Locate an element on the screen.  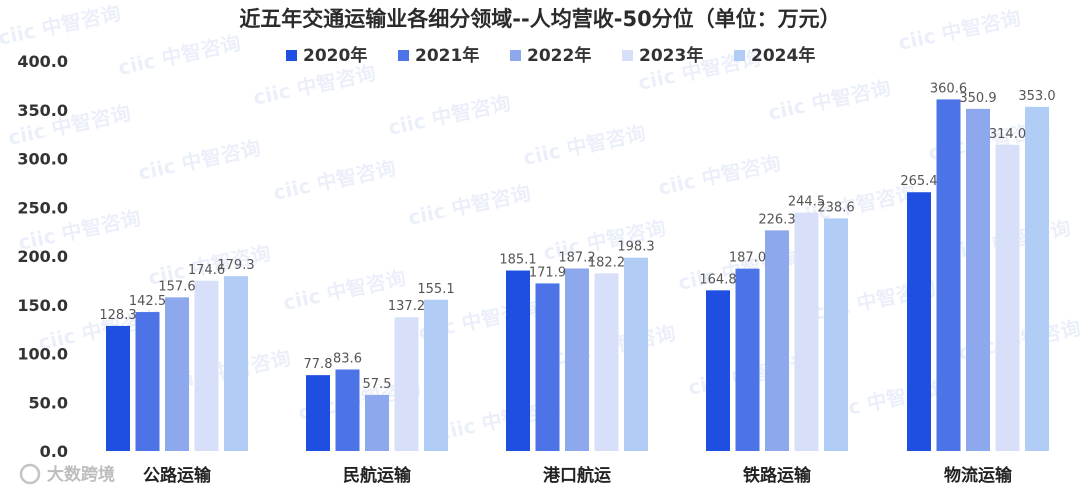
data-label: 179.3 is located at coordinates (235, 265).